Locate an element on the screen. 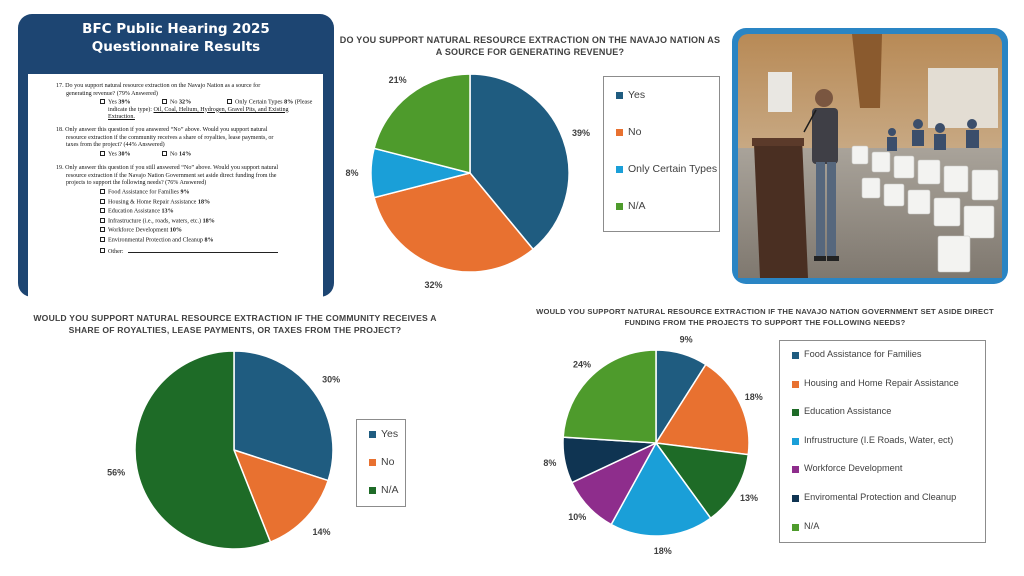 The height and width of the screenshot is (576, 1024). q19-option-label: Workforce Development is located at coordinates (138, 230).